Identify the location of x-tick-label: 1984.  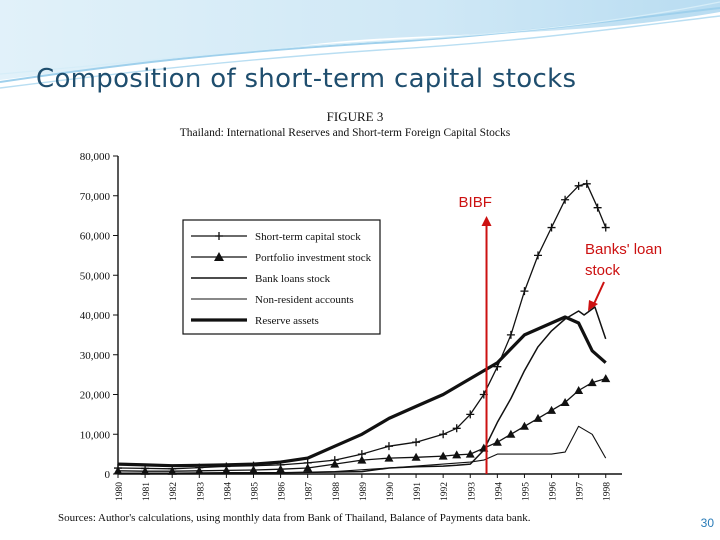
(228, 491).